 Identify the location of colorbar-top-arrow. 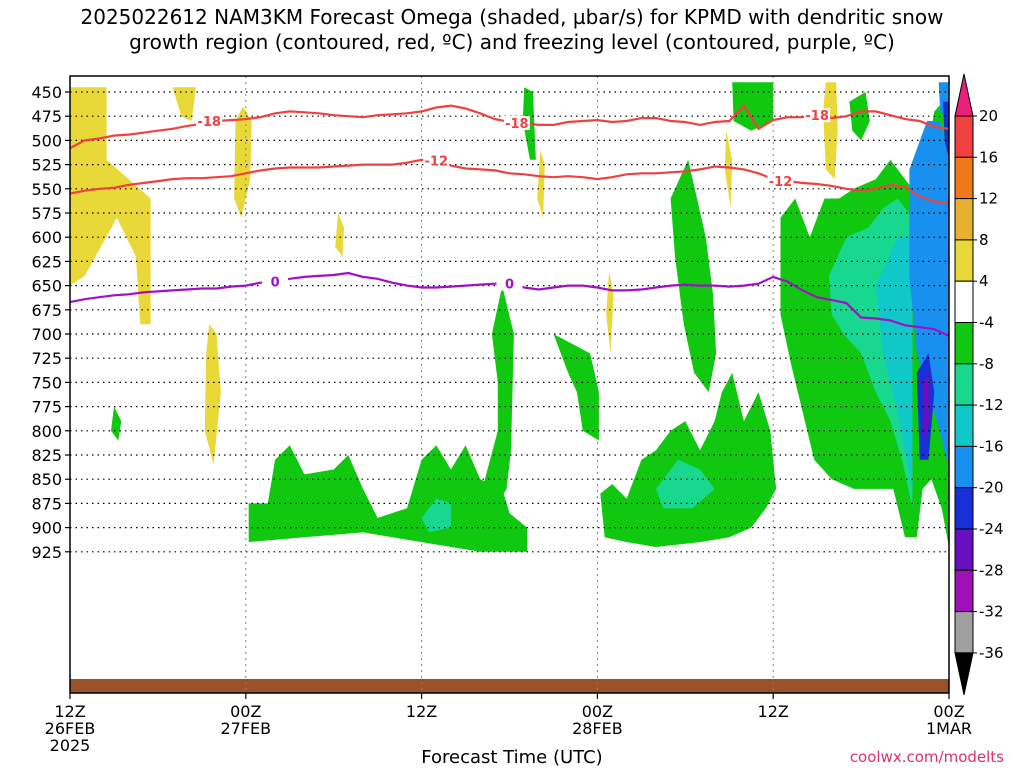
(964, 95).